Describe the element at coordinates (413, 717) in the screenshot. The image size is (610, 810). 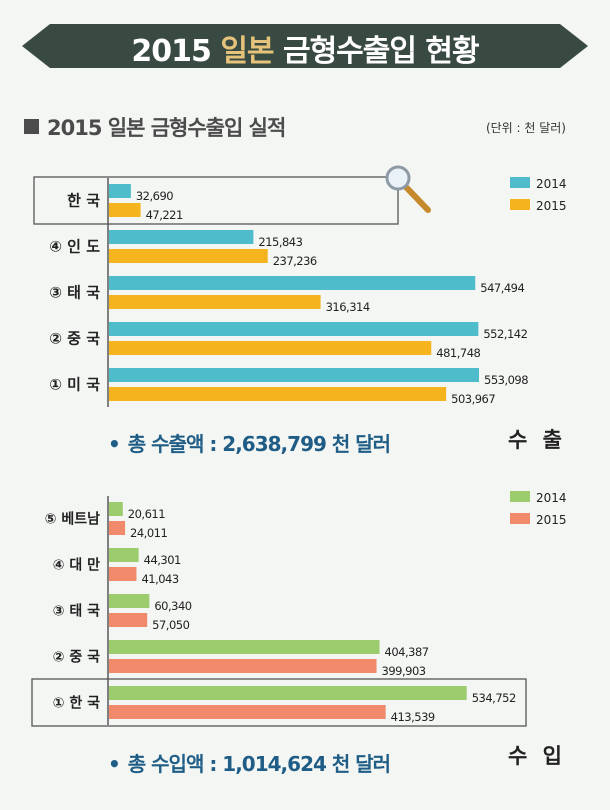
I see `data-label: 413,539` at that location.